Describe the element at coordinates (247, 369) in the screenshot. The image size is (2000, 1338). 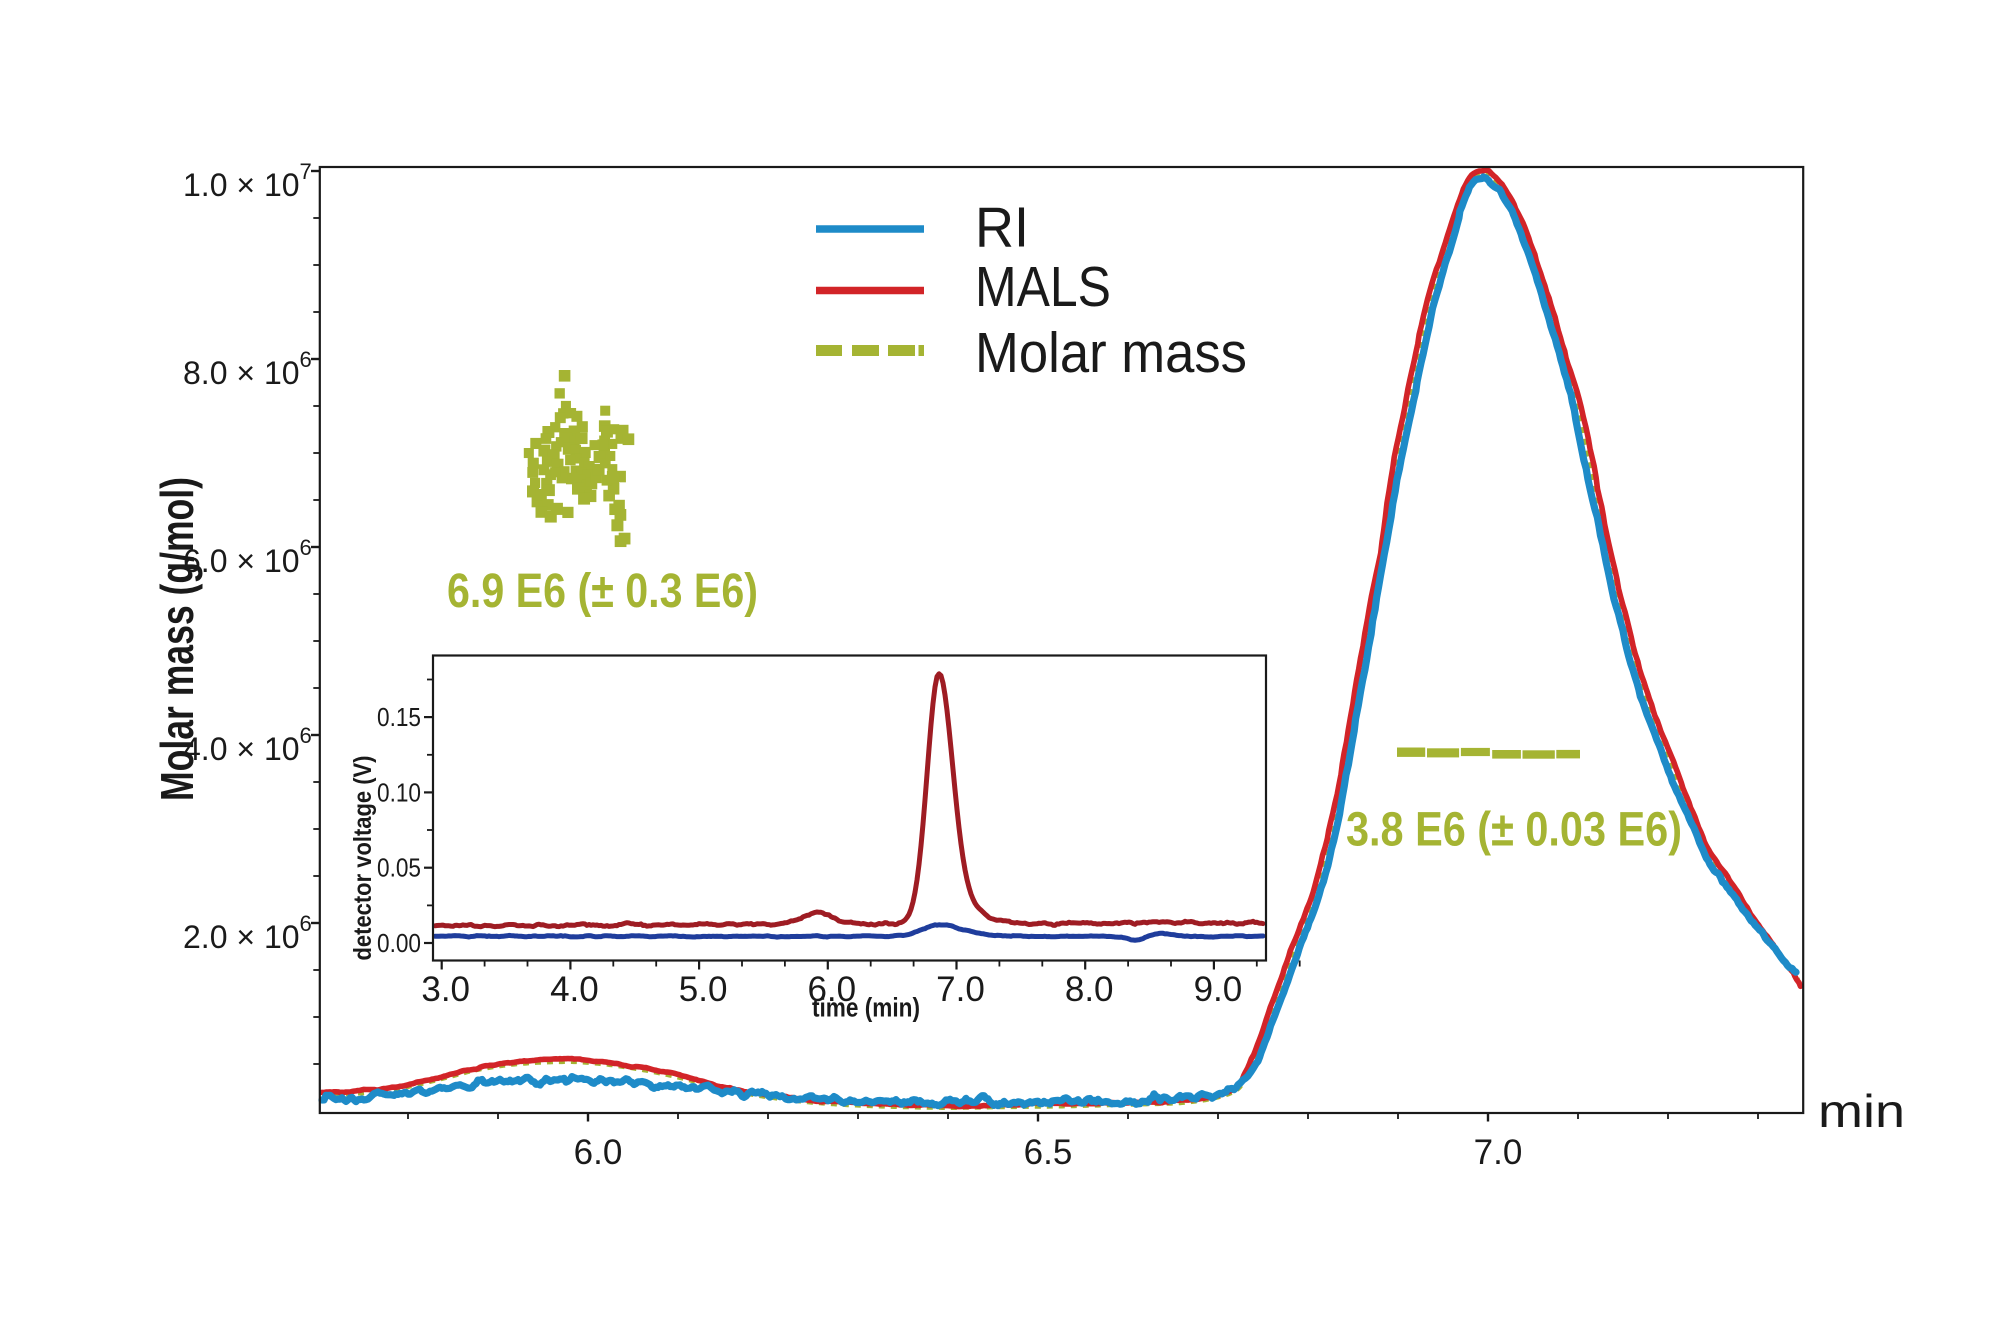
I see `svg-text: 8.0 × 10⁶` at that location.